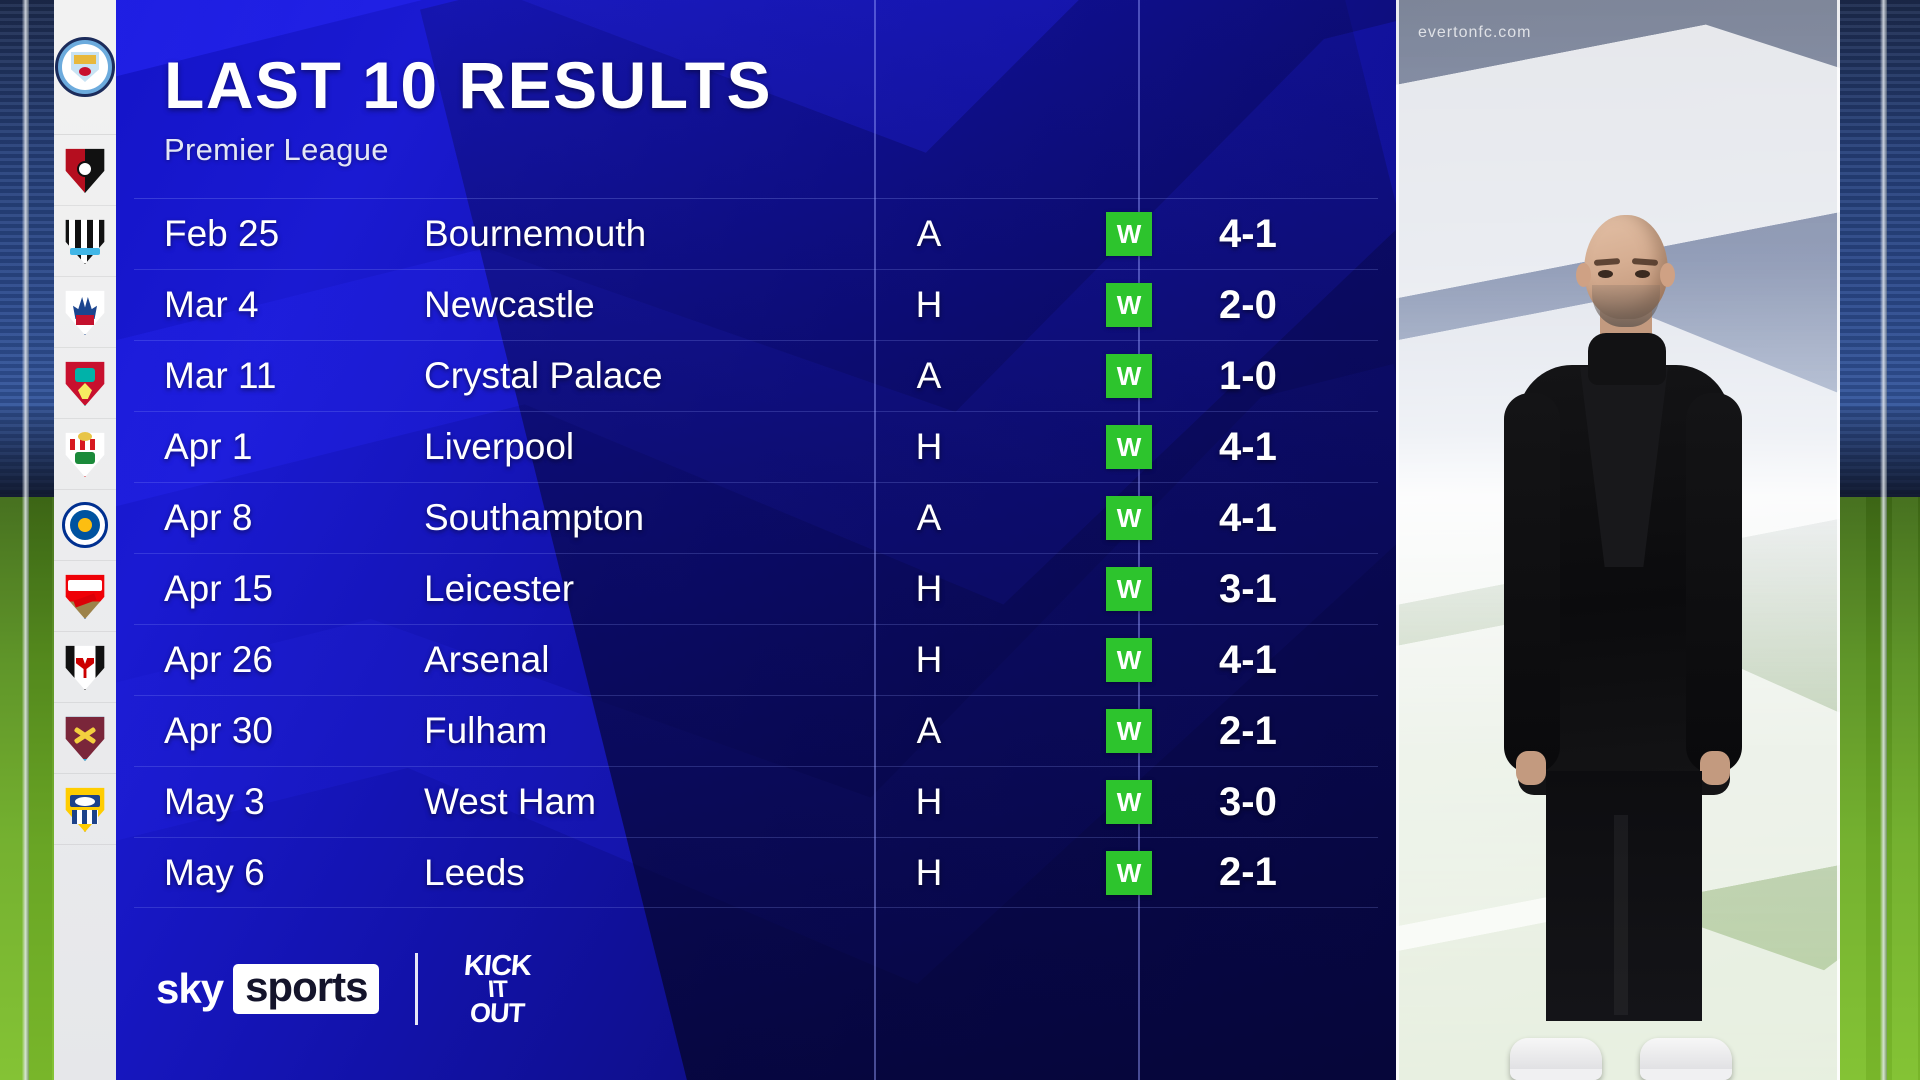 This screenshot has height=1080, width=1920. What do you see at coordinates (756, 446) in the screenshot?
I see `table-row: Apr 1 Liverpool H W 4-1` at bounding box center [756, 446].